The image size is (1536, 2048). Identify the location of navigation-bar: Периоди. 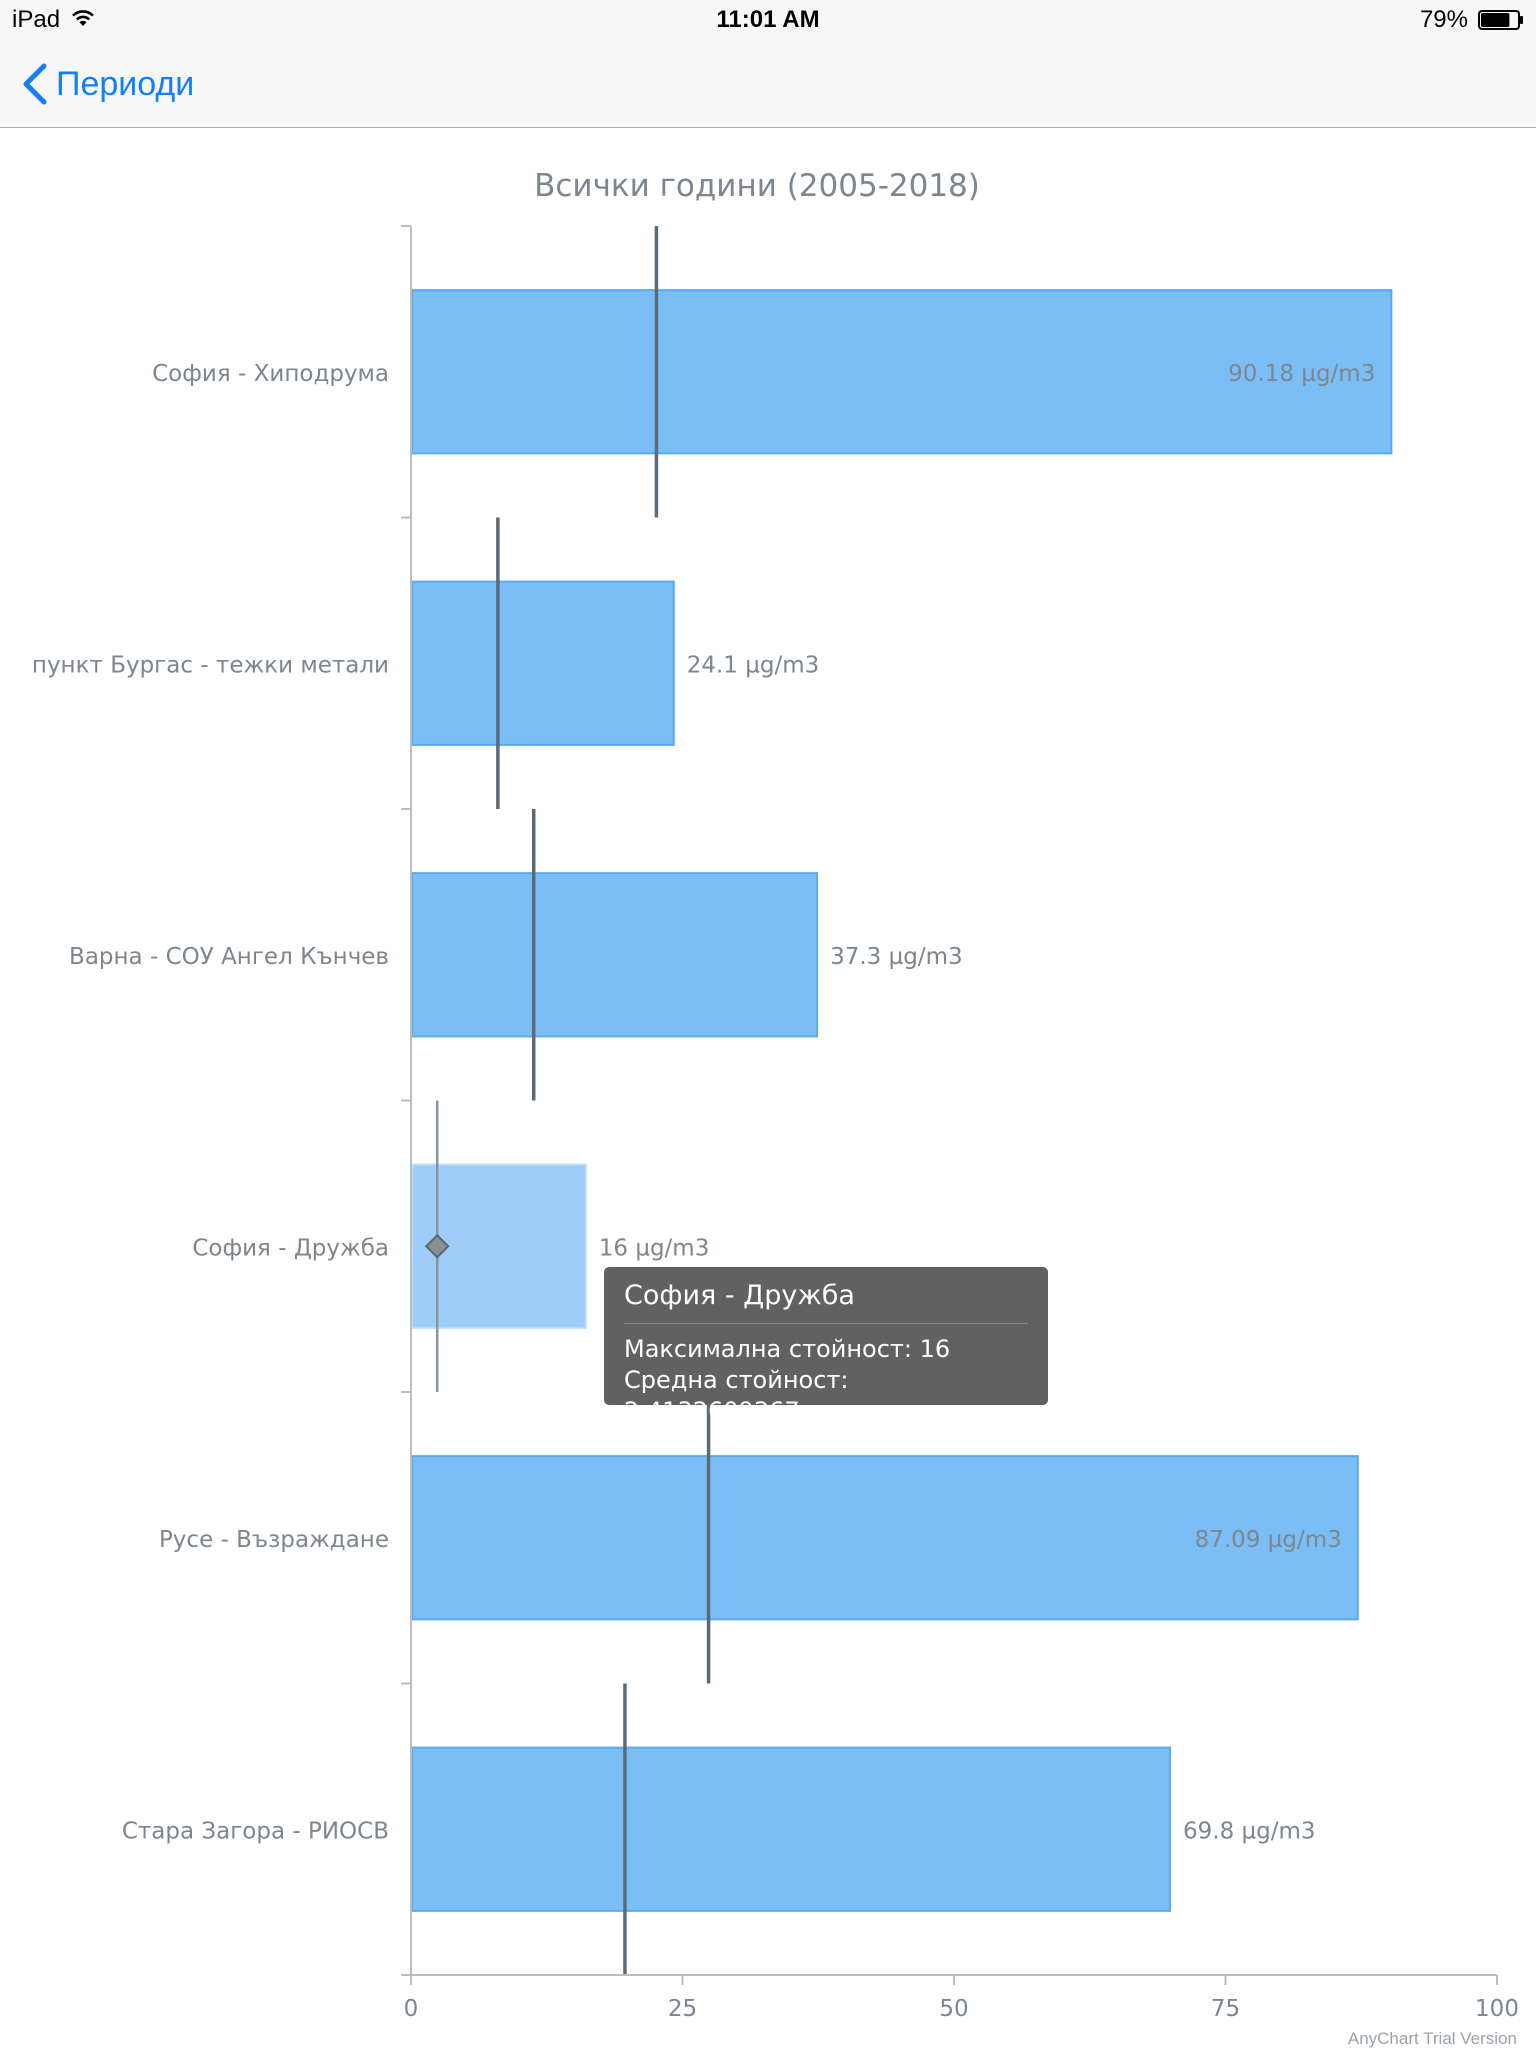
(768, 84).